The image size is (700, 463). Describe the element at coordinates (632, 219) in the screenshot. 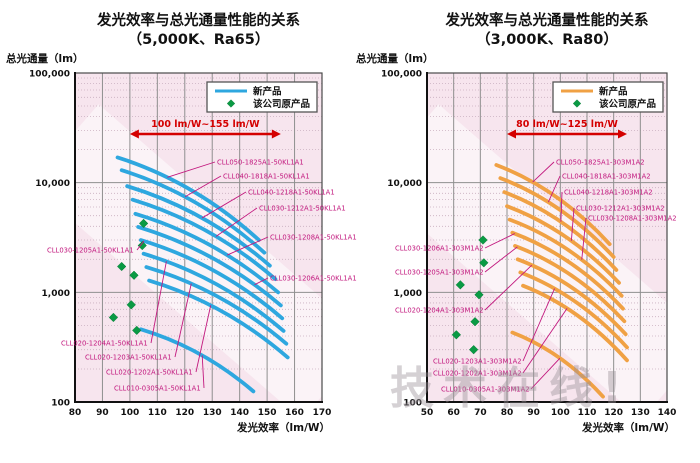

I see `product-label: CLL030-1208A1-303M1A2` at that location.